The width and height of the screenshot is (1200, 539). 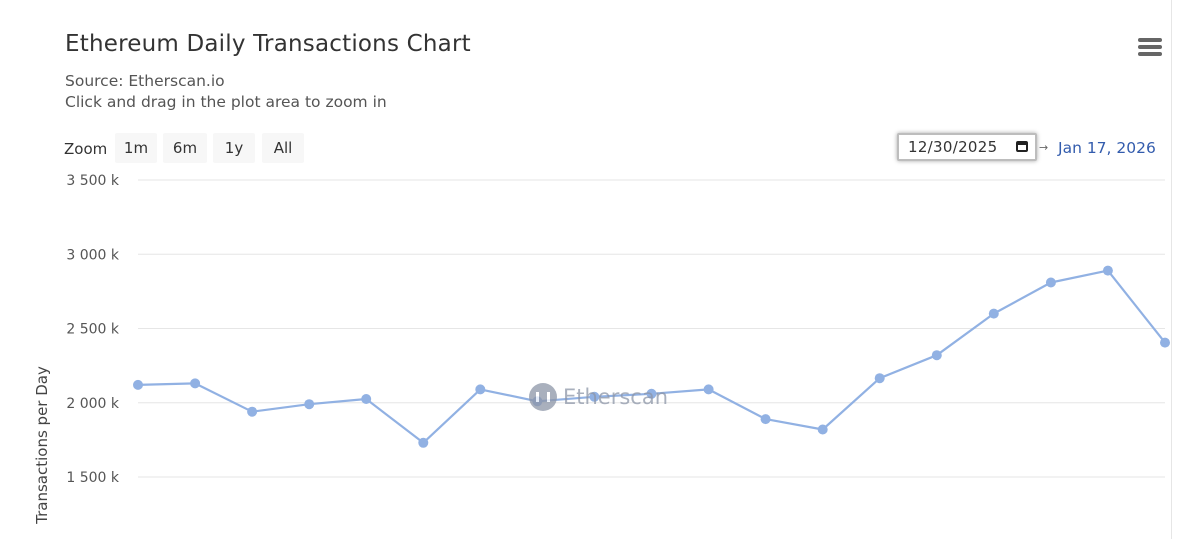 What do you see at coordinates (93, 478) in the screenshot?
I see `y-tick-label: 1 500 k` at bounding box center [93, 478].